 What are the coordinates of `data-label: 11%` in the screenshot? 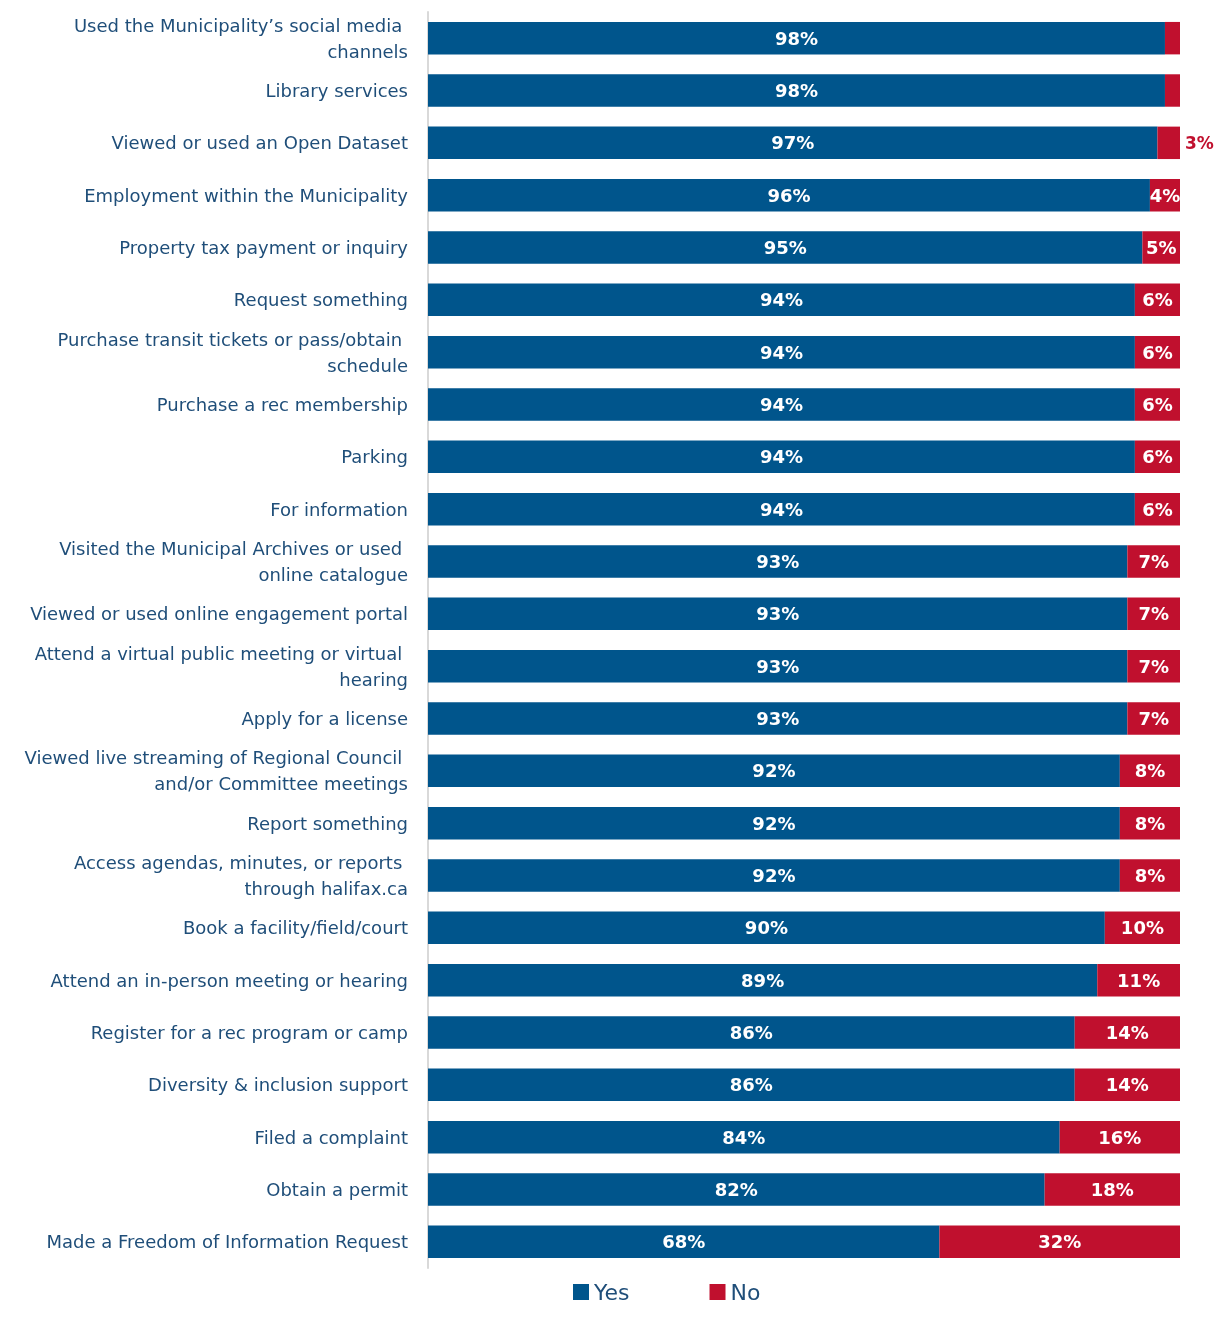 It's located at (1139, 980).